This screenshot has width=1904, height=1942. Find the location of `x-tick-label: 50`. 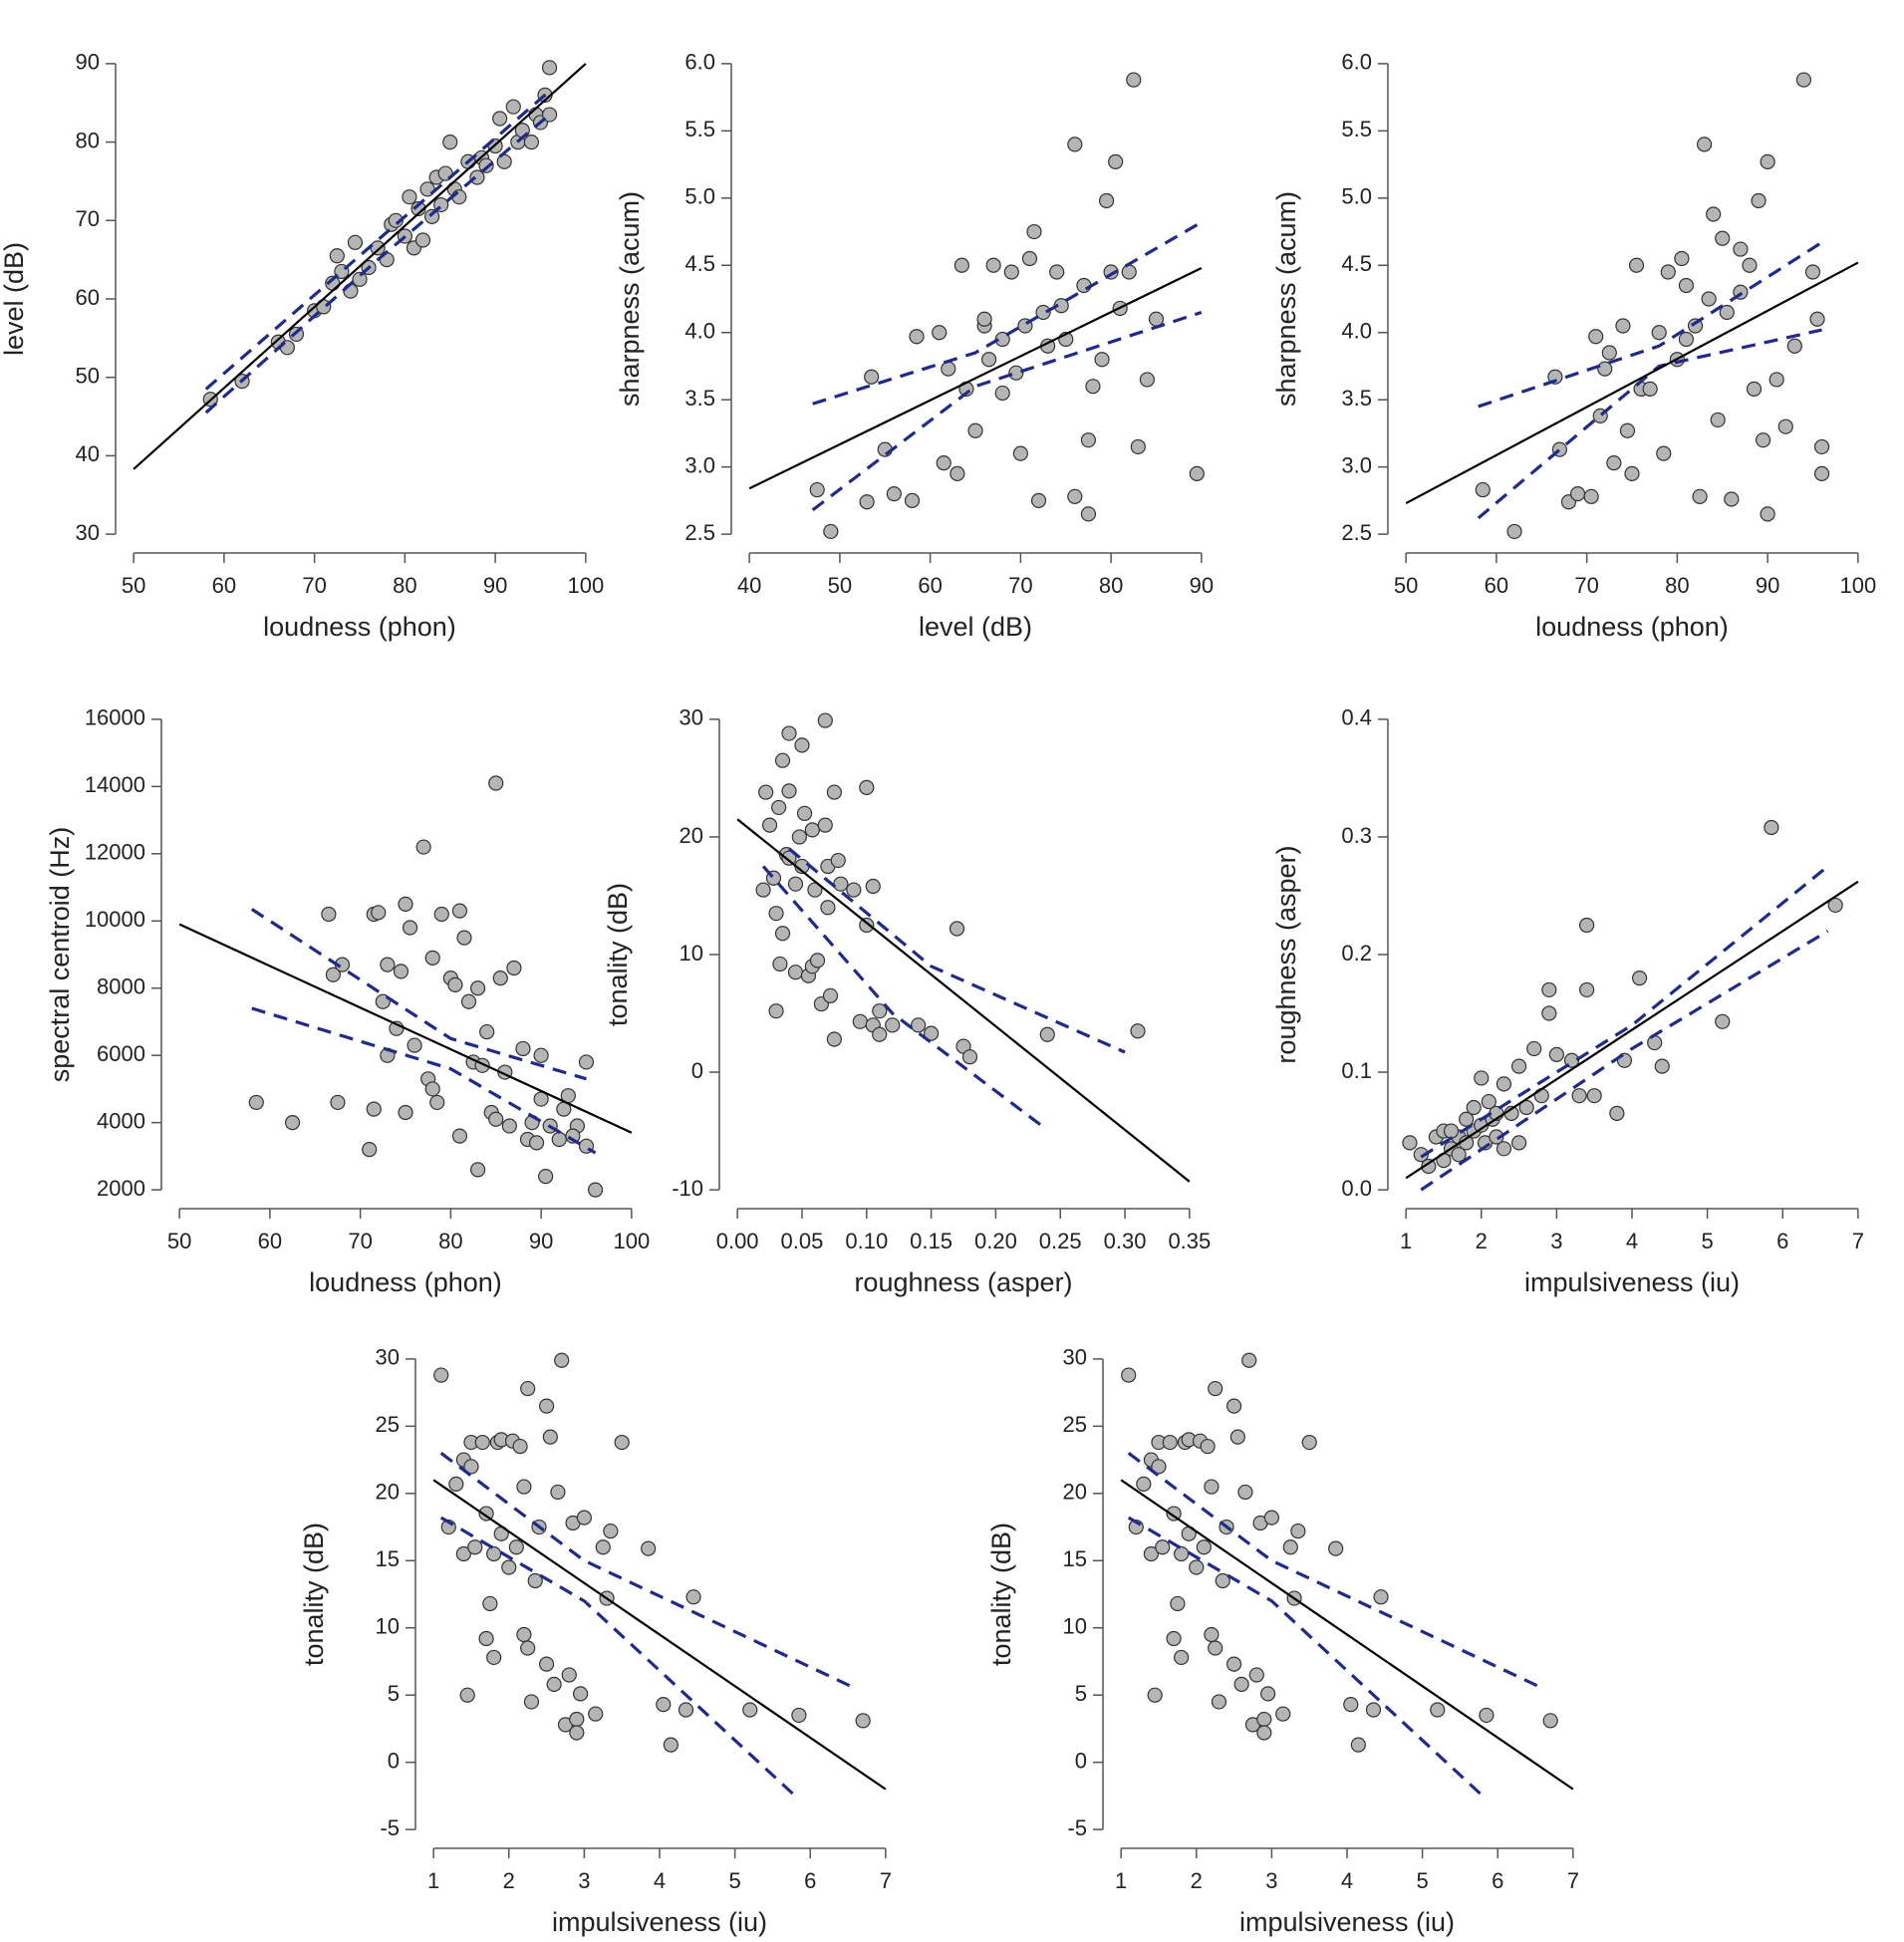

x-tick-label: 50 is located at coordinates (133, 585).